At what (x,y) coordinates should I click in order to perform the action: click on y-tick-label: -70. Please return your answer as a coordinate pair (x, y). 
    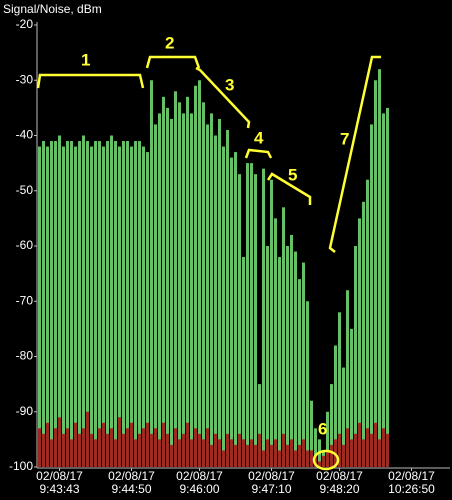
    Looking at the image, I should click on (25, 300).